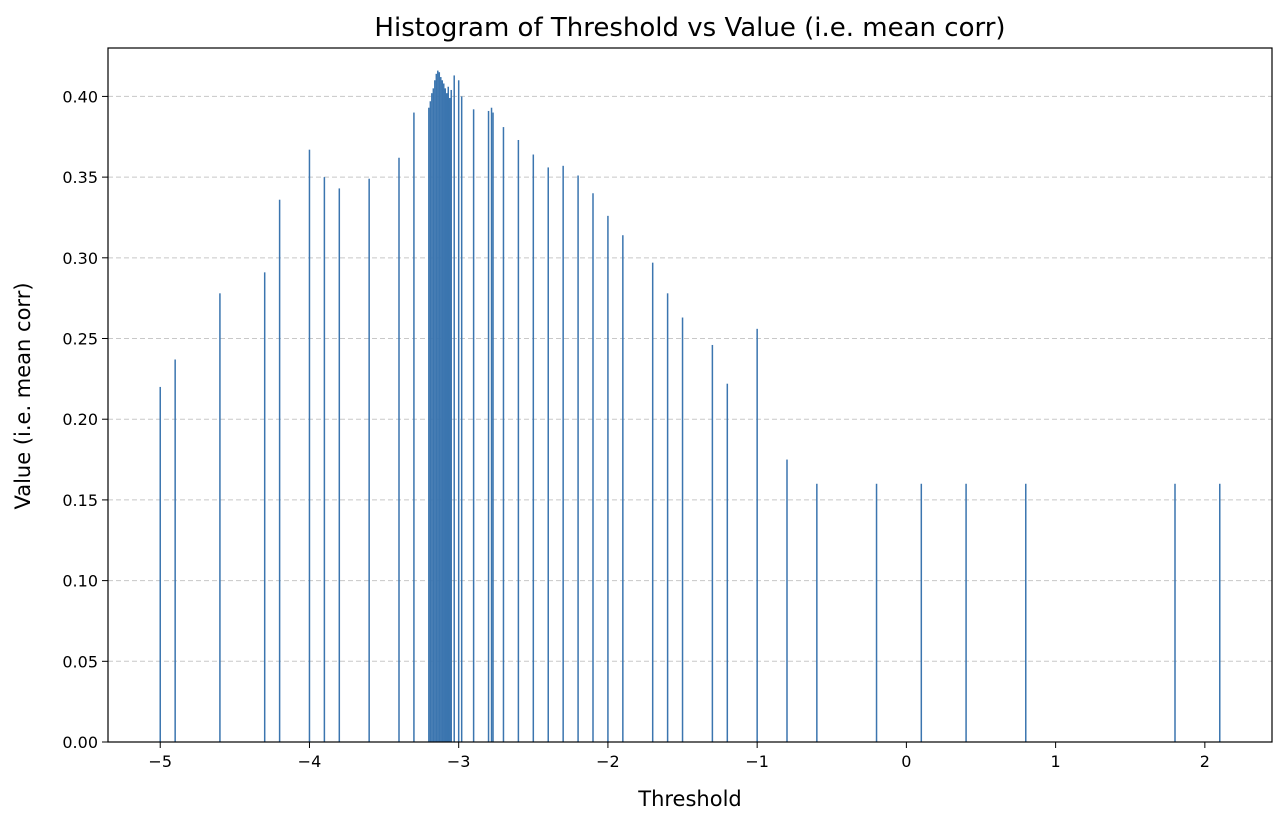 The height and width of the screenshot is (824, 1282). Describe the element at coordinates (80, 177) in the screenshot. I see `y-tick-label: 0.35` at that location.